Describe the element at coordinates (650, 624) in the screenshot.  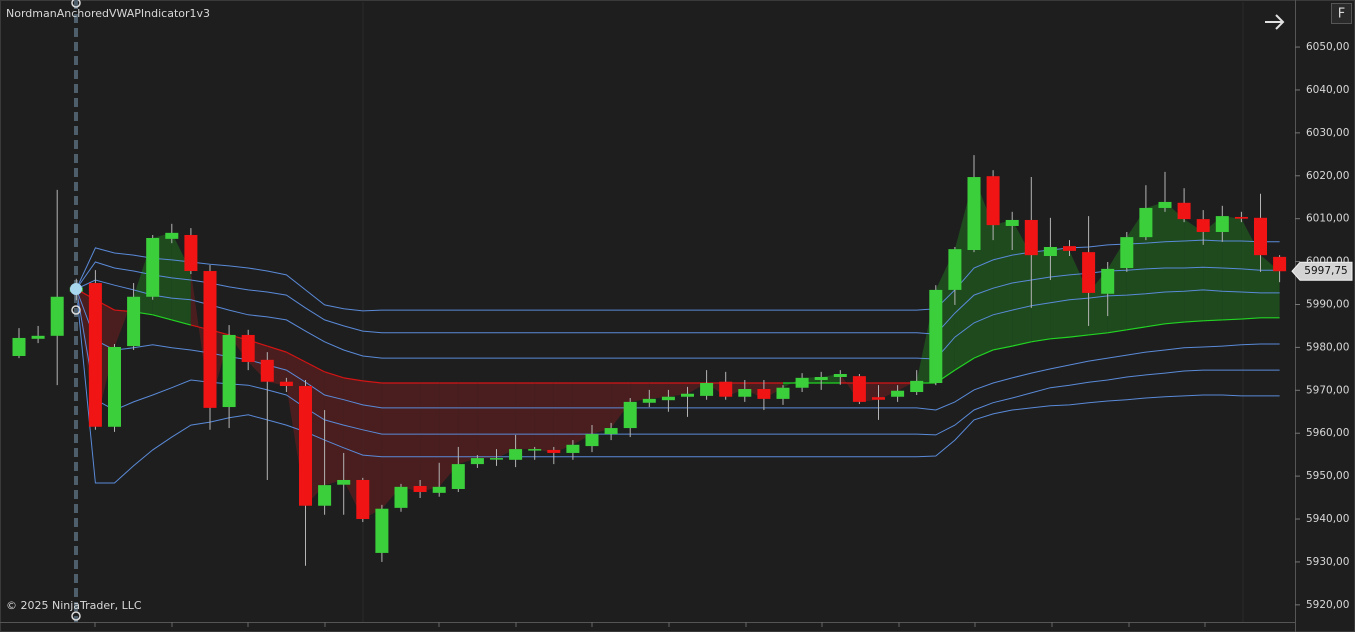
I see `time-ticks` at that location.